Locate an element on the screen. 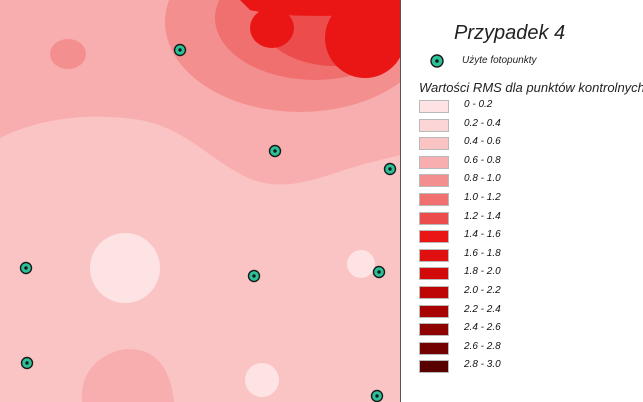  legend-class-label: 2.0 - 2.2 is located at coordinates (482, 290).